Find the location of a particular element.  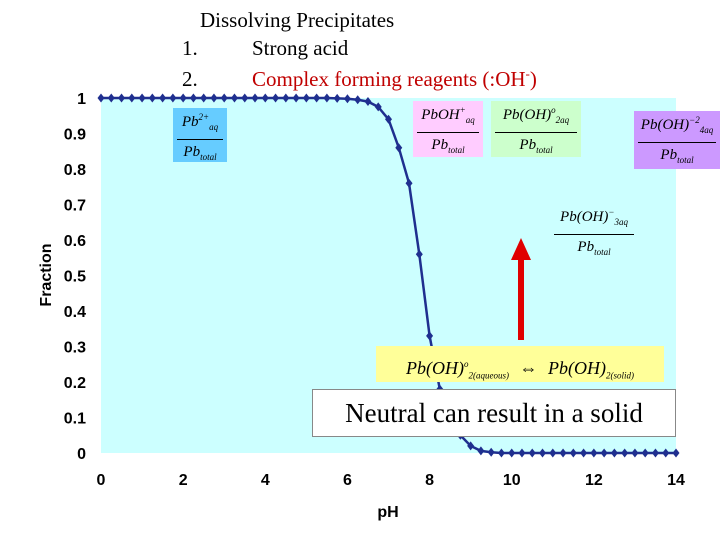

y-tick-label: 0.3 is located at coordinates (75, 348).